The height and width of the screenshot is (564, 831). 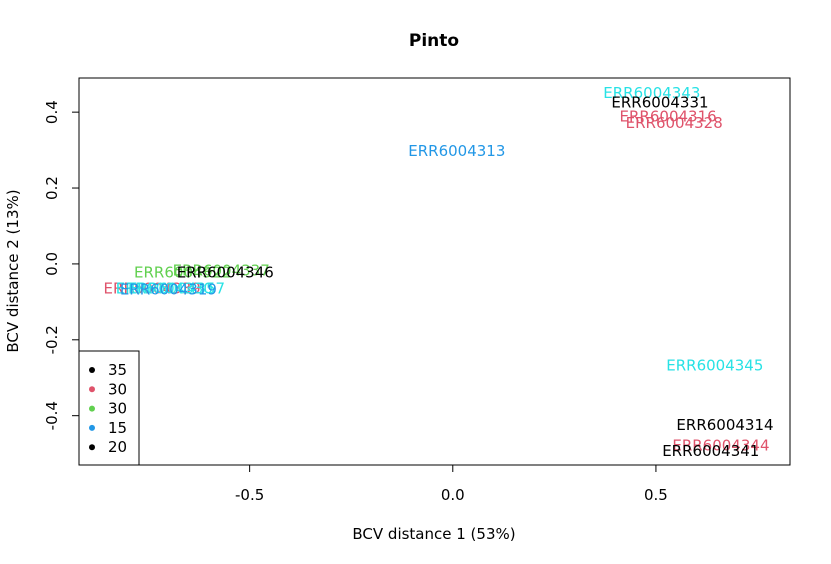 I want to click on point-label: ERR6004344, so click(x=720, y=445).